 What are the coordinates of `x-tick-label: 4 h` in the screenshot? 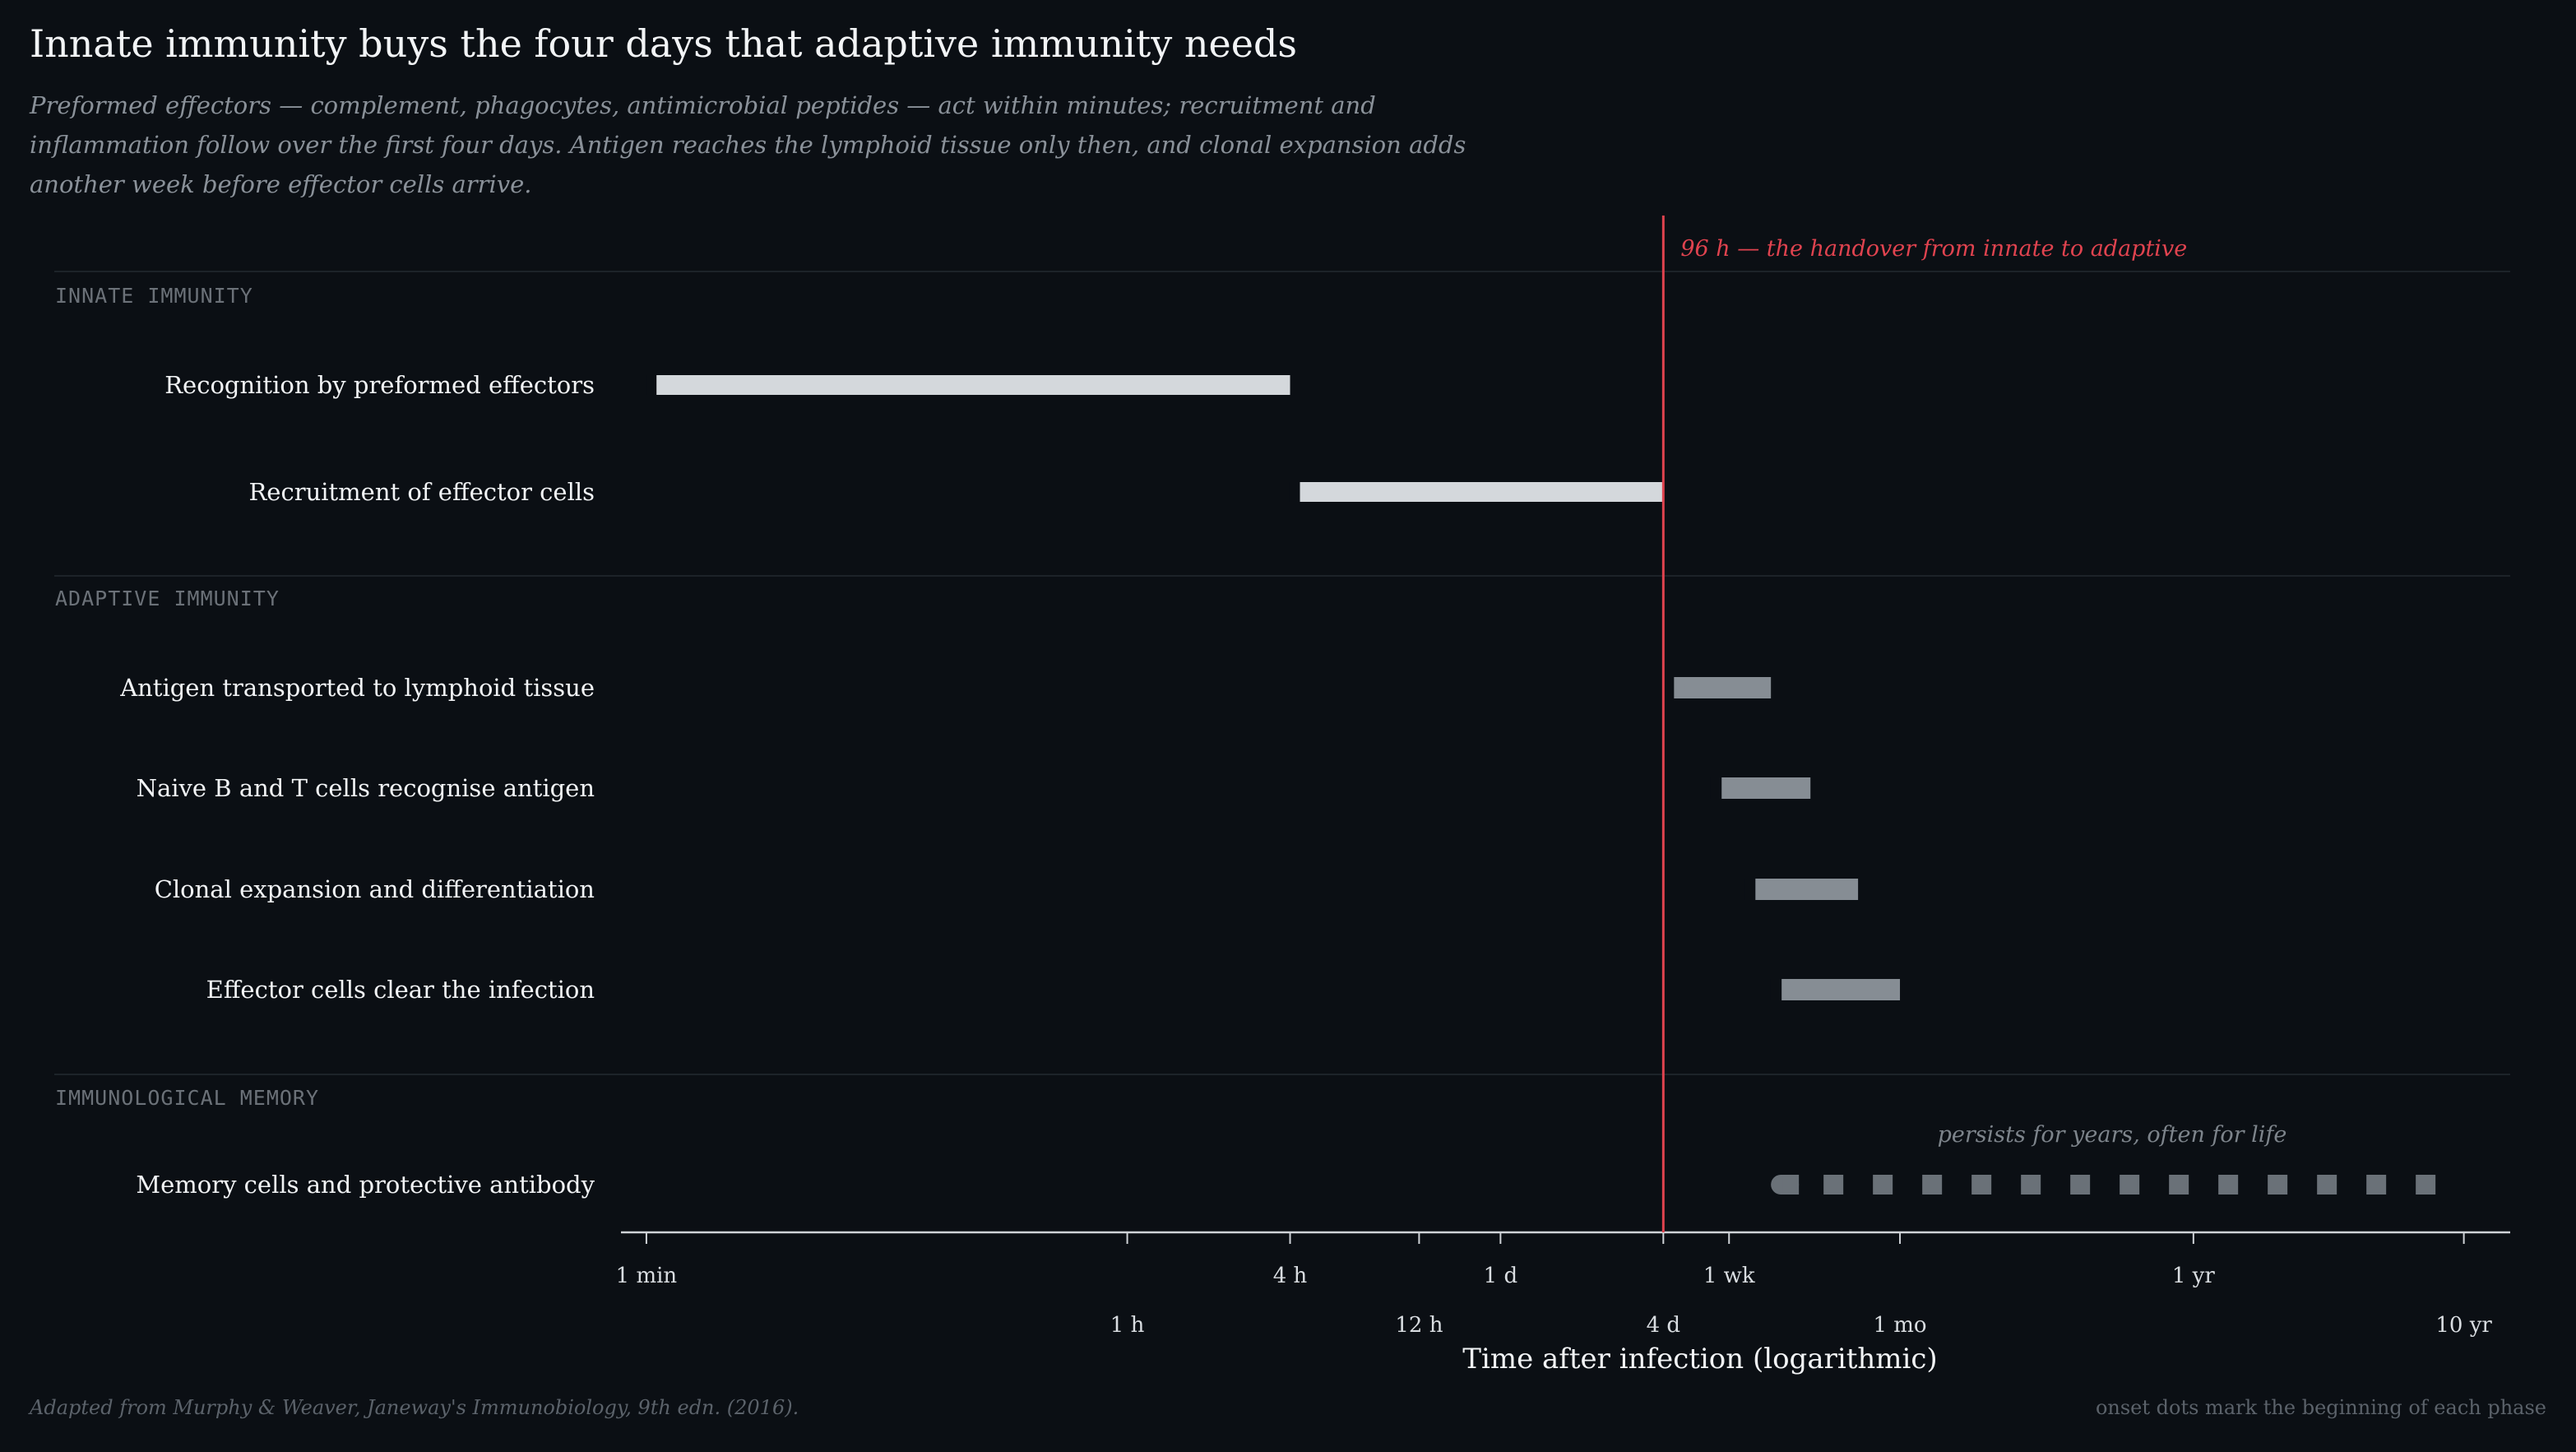 It's located at (1291, 1276).